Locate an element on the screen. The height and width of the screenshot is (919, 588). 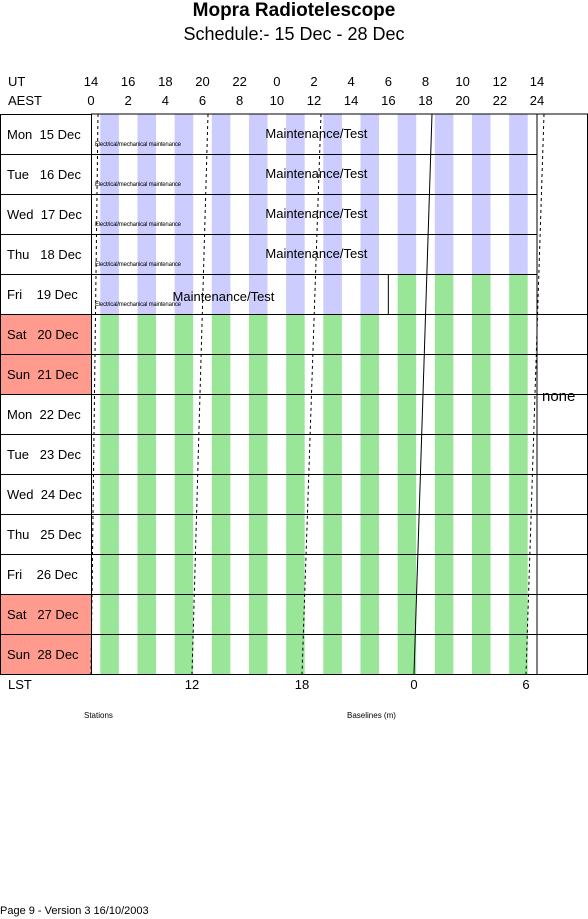
aest-label: AEST is located at coordinates (25, 100).